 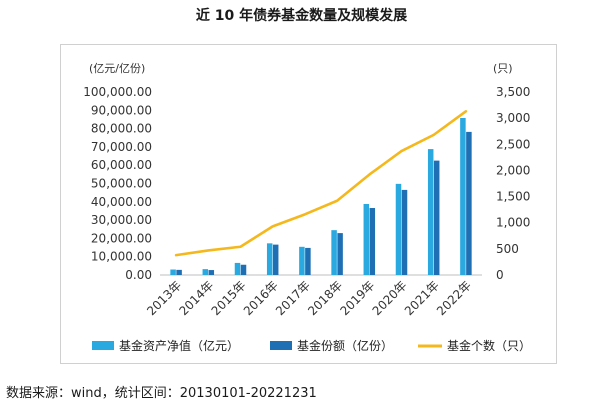 What do you see at coordinates (261, 298) in the screenshot?
I see `x-tick-label: 2016年` at bounding box center [261, 298].